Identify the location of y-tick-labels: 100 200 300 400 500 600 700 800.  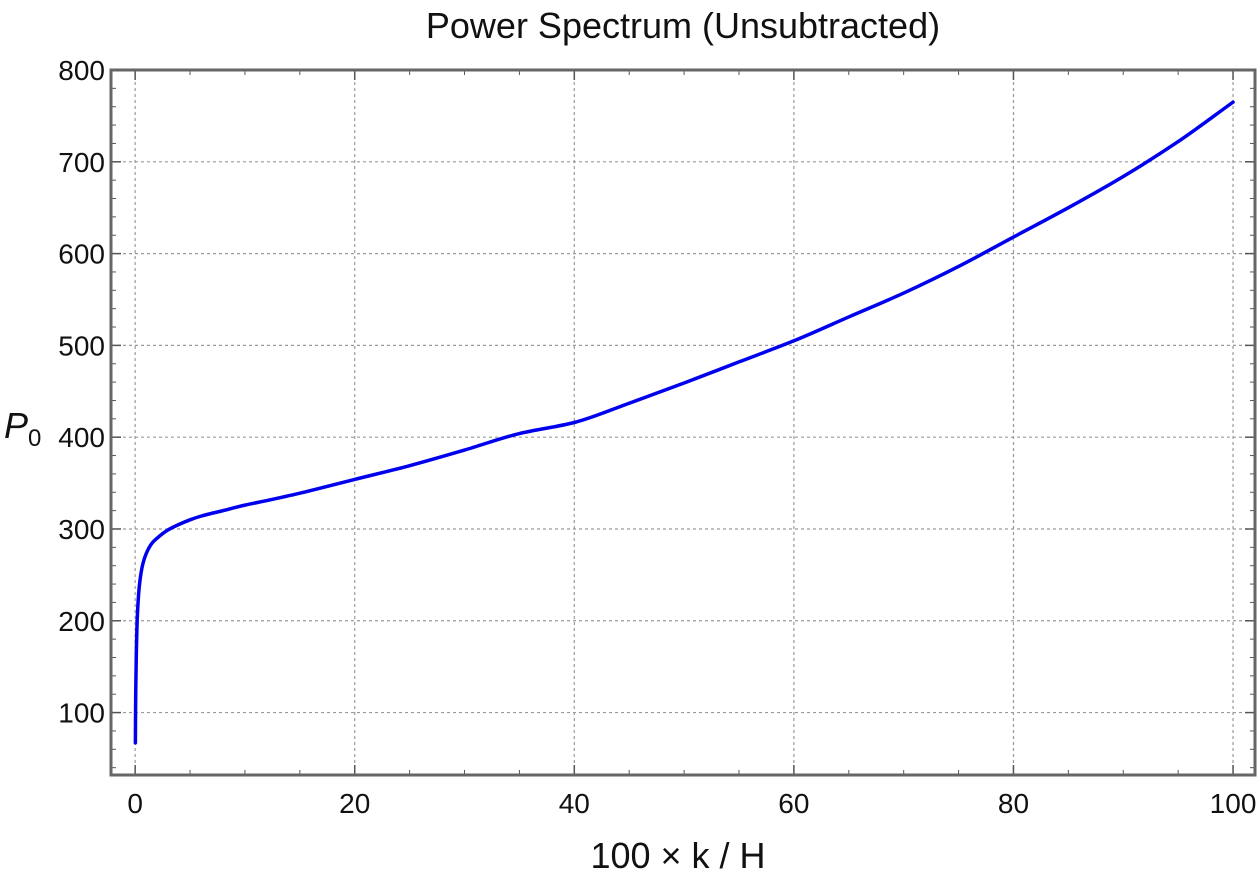
(81, 392).